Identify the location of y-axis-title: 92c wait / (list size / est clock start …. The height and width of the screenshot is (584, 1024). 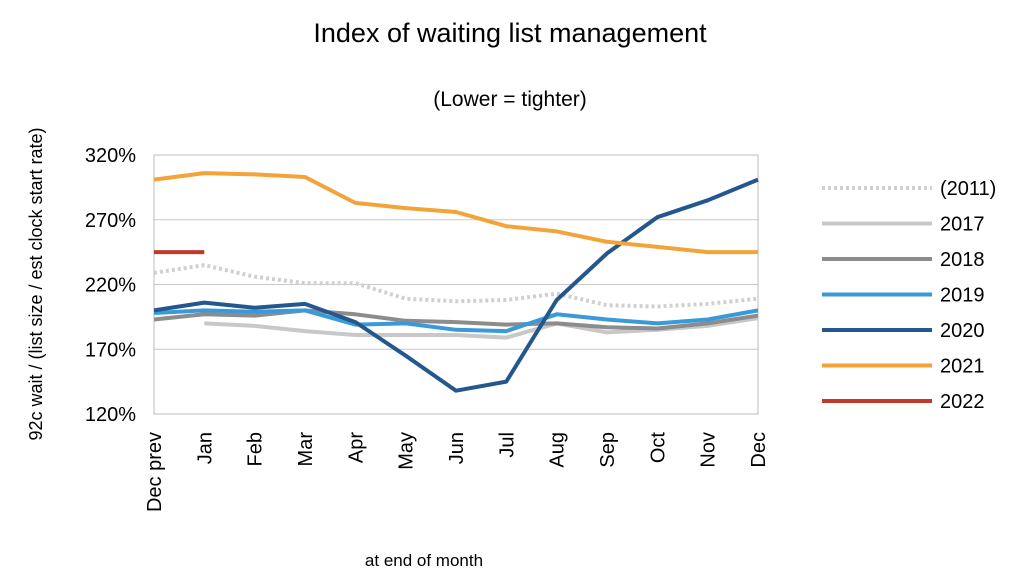
(36, 283).